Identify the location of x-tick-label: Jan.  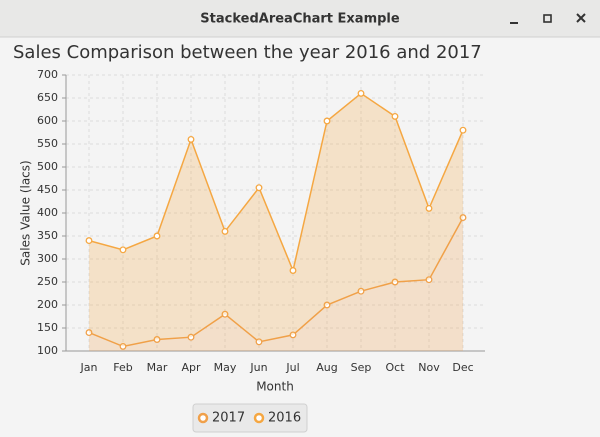
(89, 367).